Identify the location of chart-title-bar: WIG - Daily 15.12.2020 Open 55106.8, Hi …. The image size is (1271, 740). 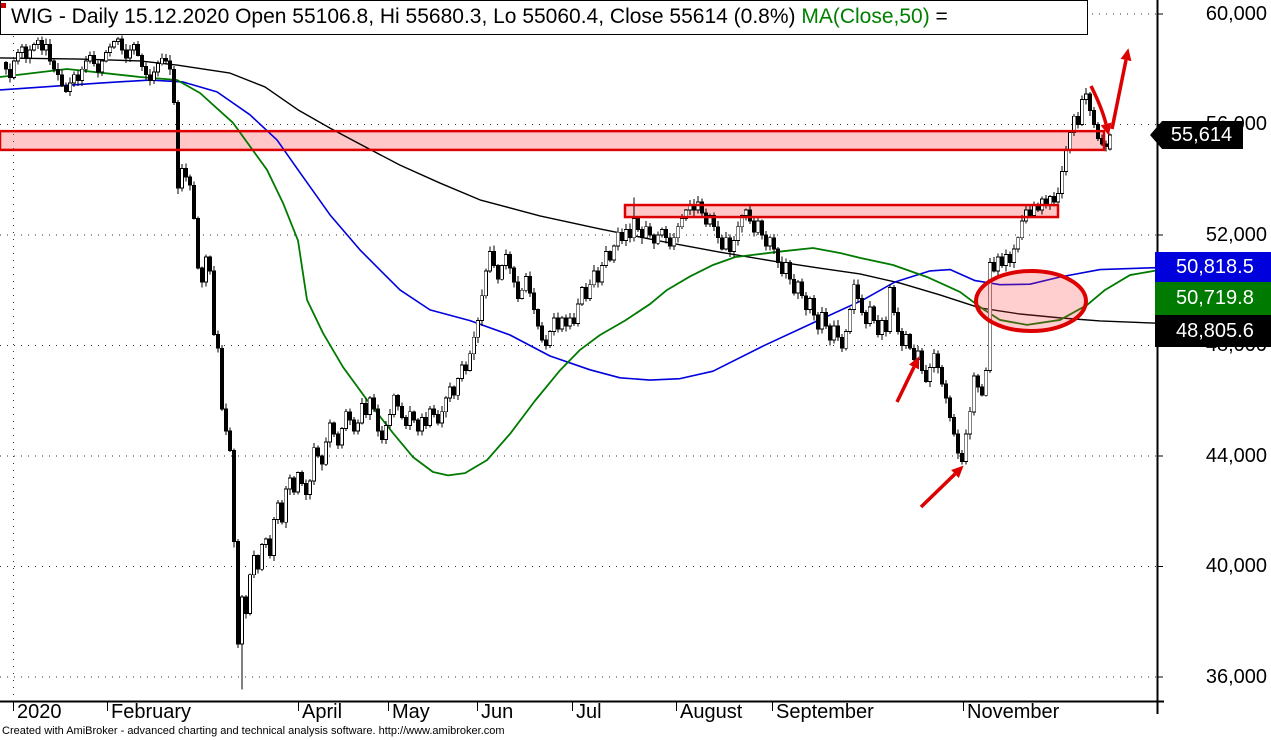
(544, 17).